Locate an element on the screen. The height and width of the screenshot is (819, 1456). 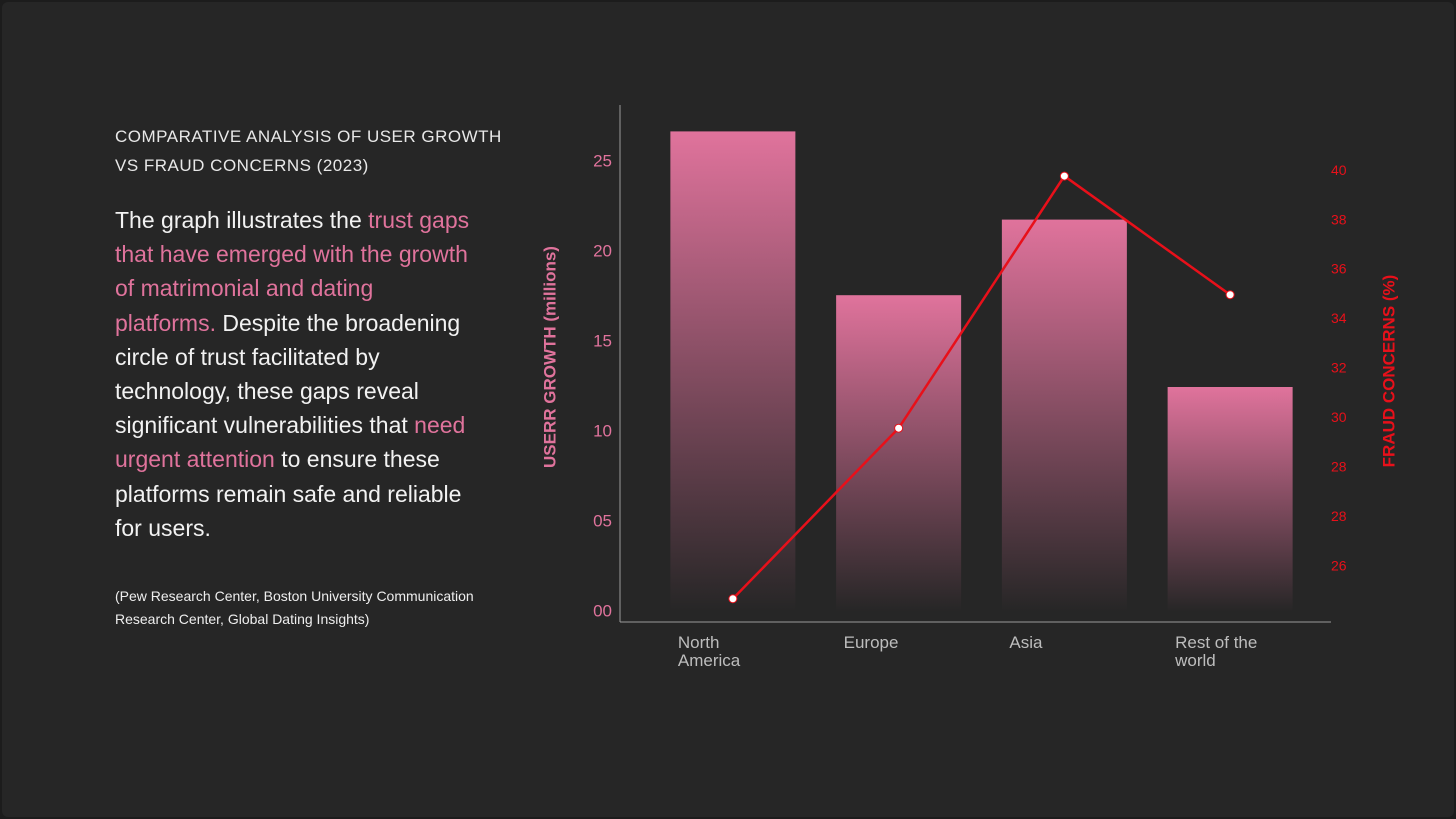
y-tick-label: 05 is located at coordinates (602, 520).